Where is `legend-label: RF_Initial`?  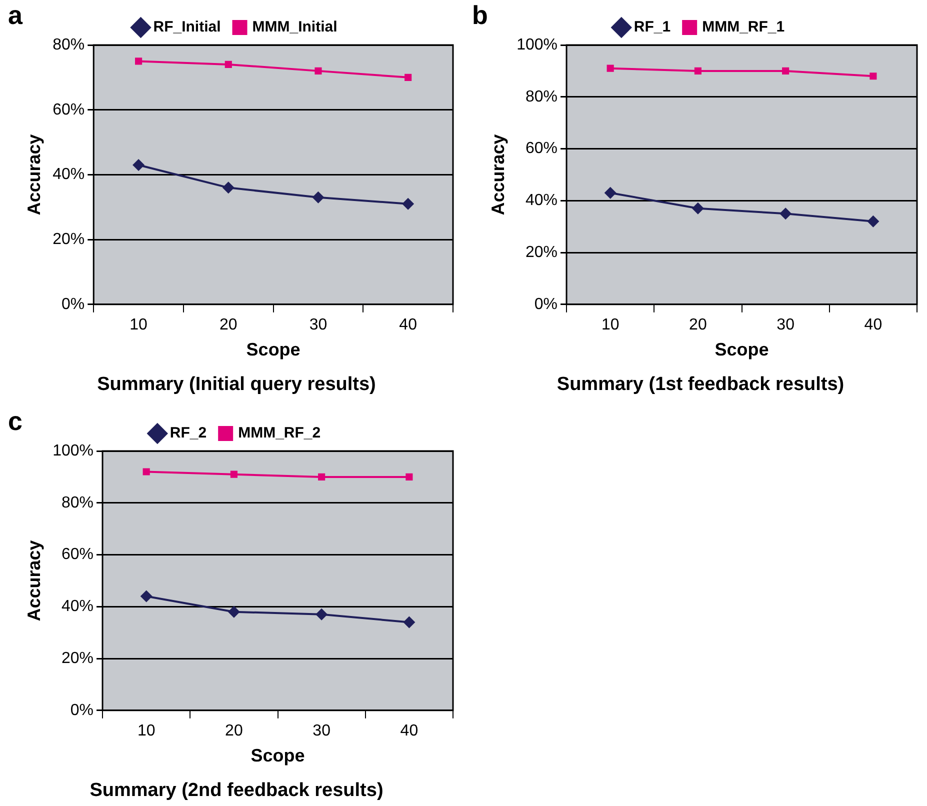
legend-label: RF_Initial is located at coordinates (187, 27).